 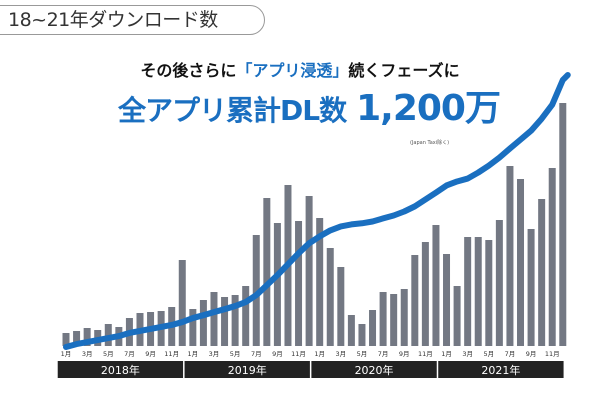 What do you see at coordinates (188, 70) in the screenshot?
I see `subtitle-pre: その後さらに` at bounding box center [188, 70].